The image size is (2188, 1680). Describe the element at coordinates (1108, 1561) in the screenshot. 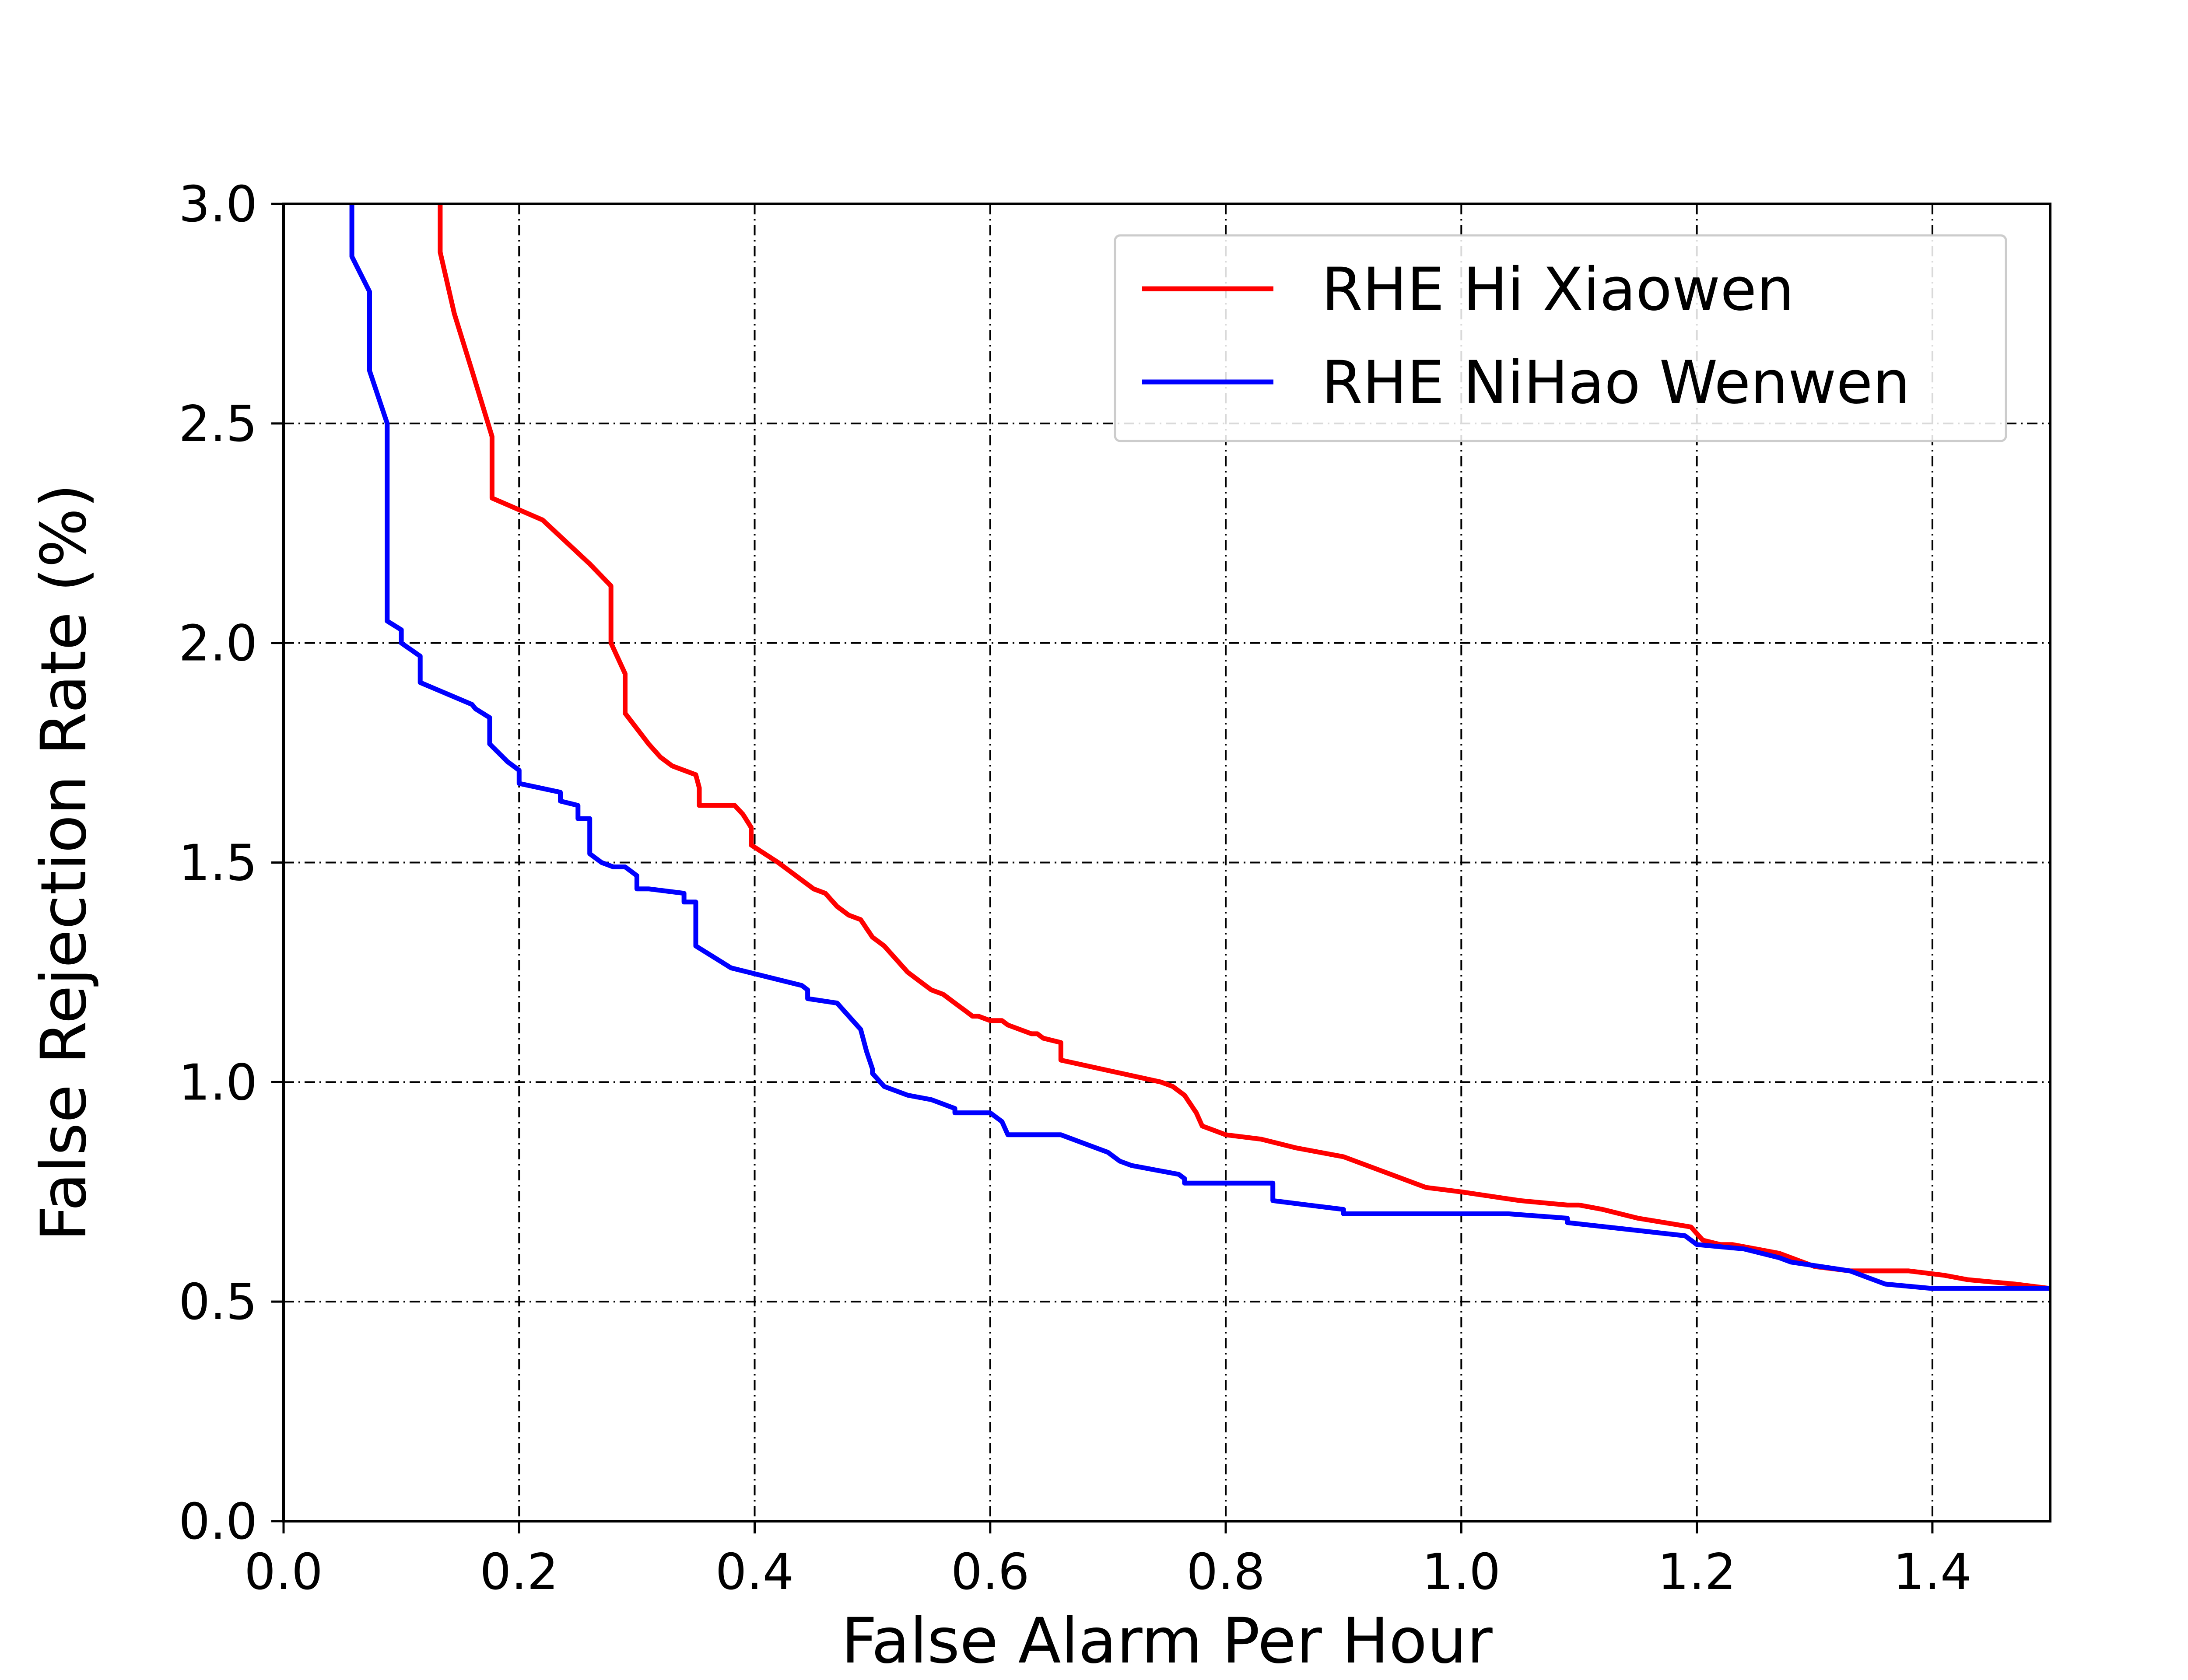

I see `x-axis-ticks: 0.0 0.2 0.4 0.6 0.8 1.0 1.2 1.4` at that location.